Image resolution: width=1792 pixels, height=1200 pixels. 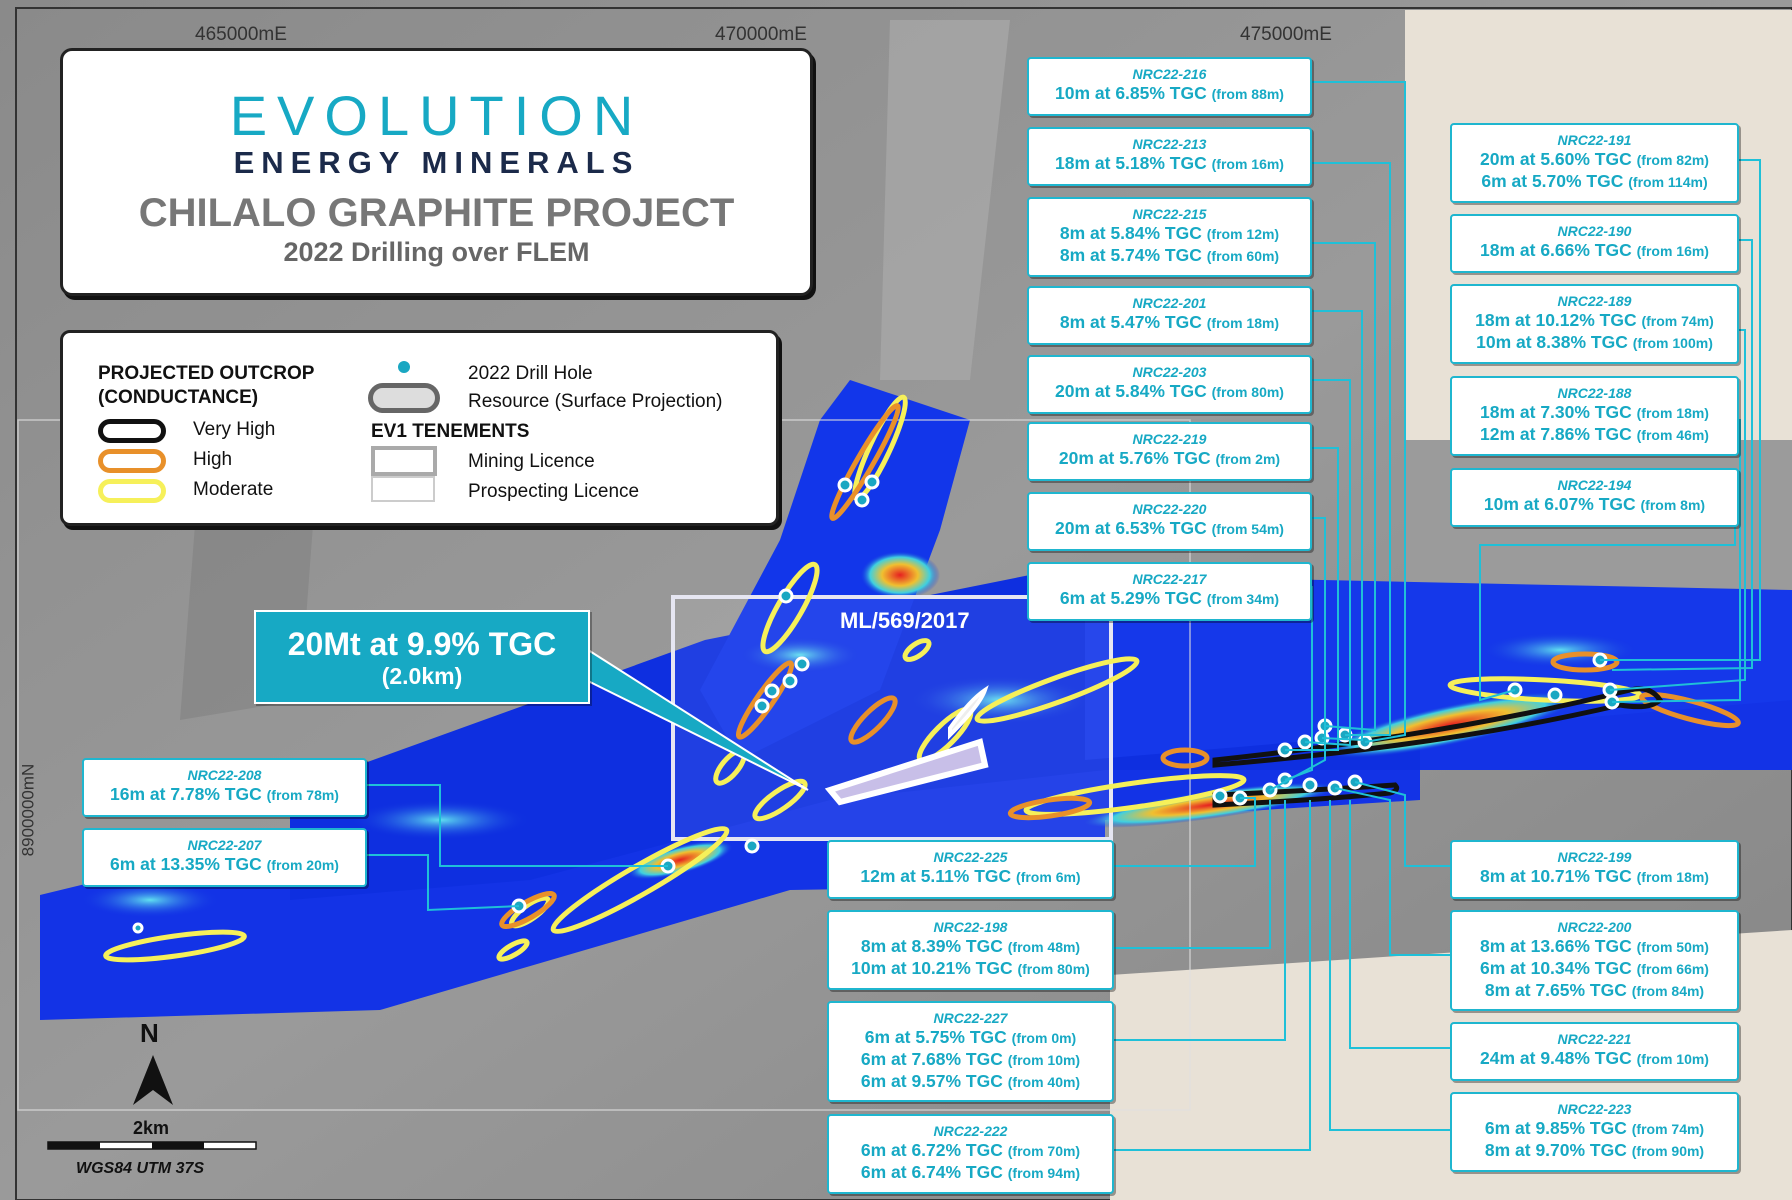 What do you see at coordinates (1169, 384) in the screenshot?
I see `drill-result-callout: NRC22-203 20m at 5.84% TGC (from 80m)` at bounding box center [1169, 384].